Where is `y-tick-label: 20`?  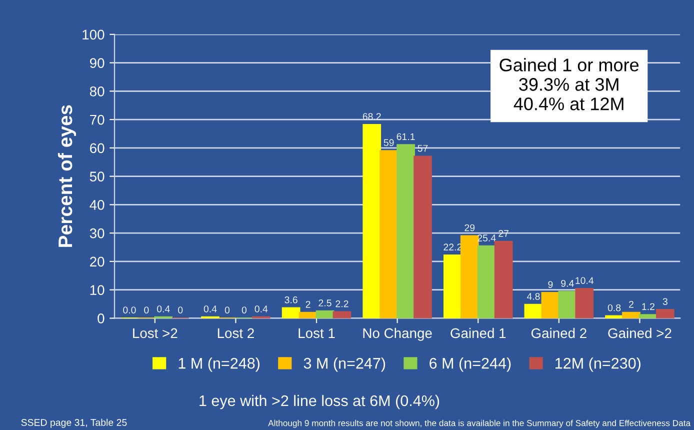 y-tick-label: 20 is located at coordinates (97, 261).